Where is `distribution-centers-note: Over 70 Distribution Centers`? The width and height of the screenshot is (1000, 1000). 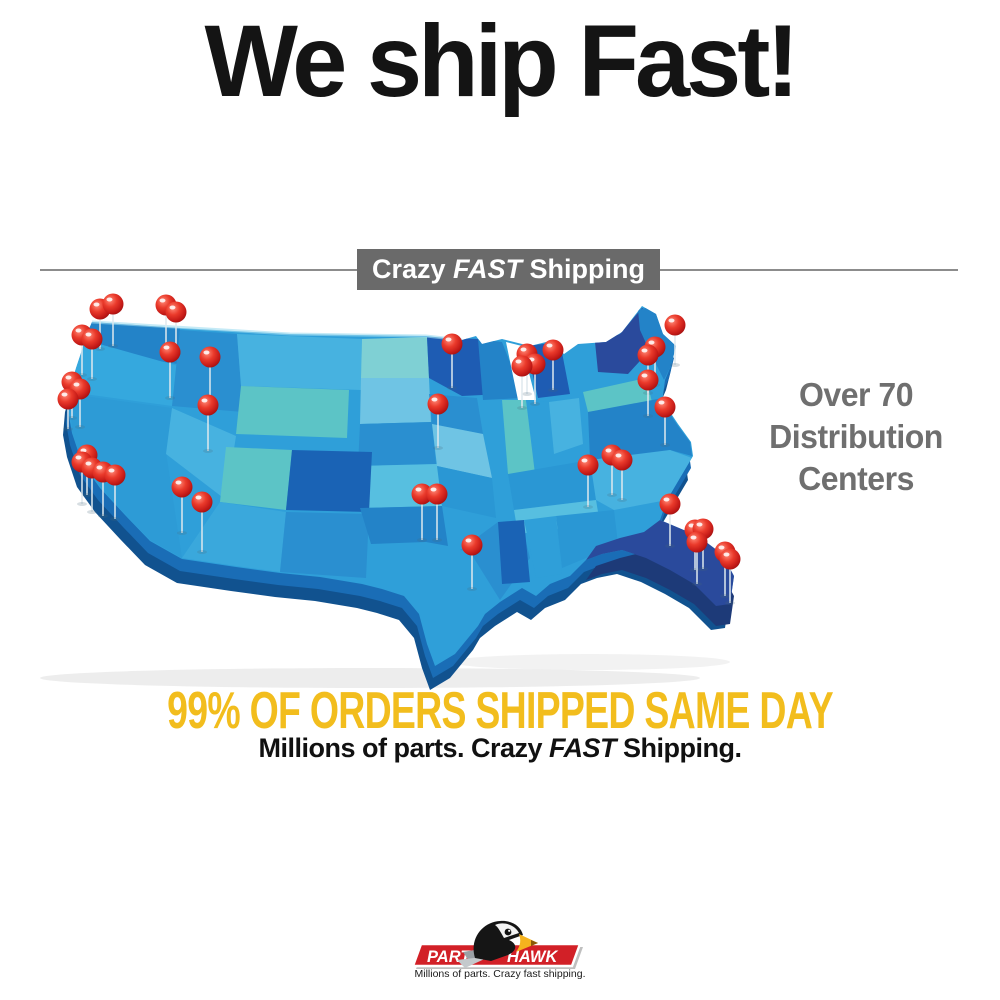 distribution-centers-note: Over 70 Distribution Centers is located at coordinates (855, 437).